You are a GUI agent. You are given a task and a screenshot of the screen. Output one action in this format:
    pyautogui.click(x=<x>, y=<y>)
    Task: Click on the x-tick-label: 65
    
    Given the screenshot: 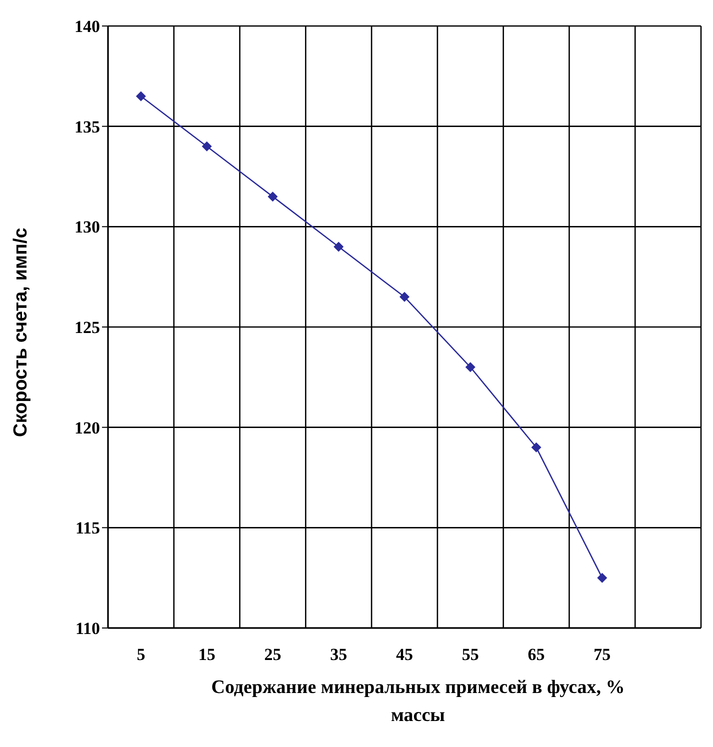 What is the action you would take?
    pyautogui.click(x=536, y=654)
    